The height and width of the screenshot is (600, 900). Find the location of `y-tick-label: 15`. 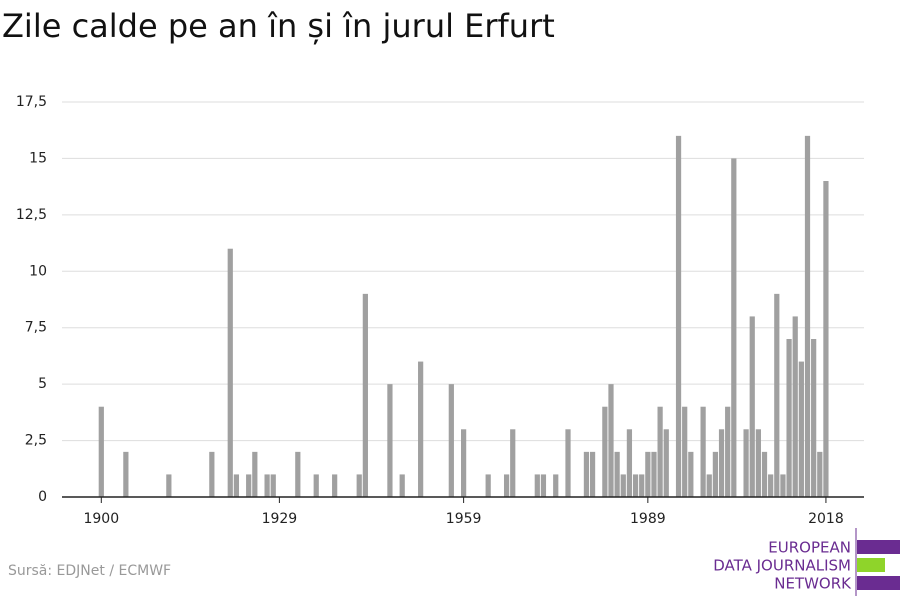

y-tick-label: 15 is located at coordinates (38, 158).